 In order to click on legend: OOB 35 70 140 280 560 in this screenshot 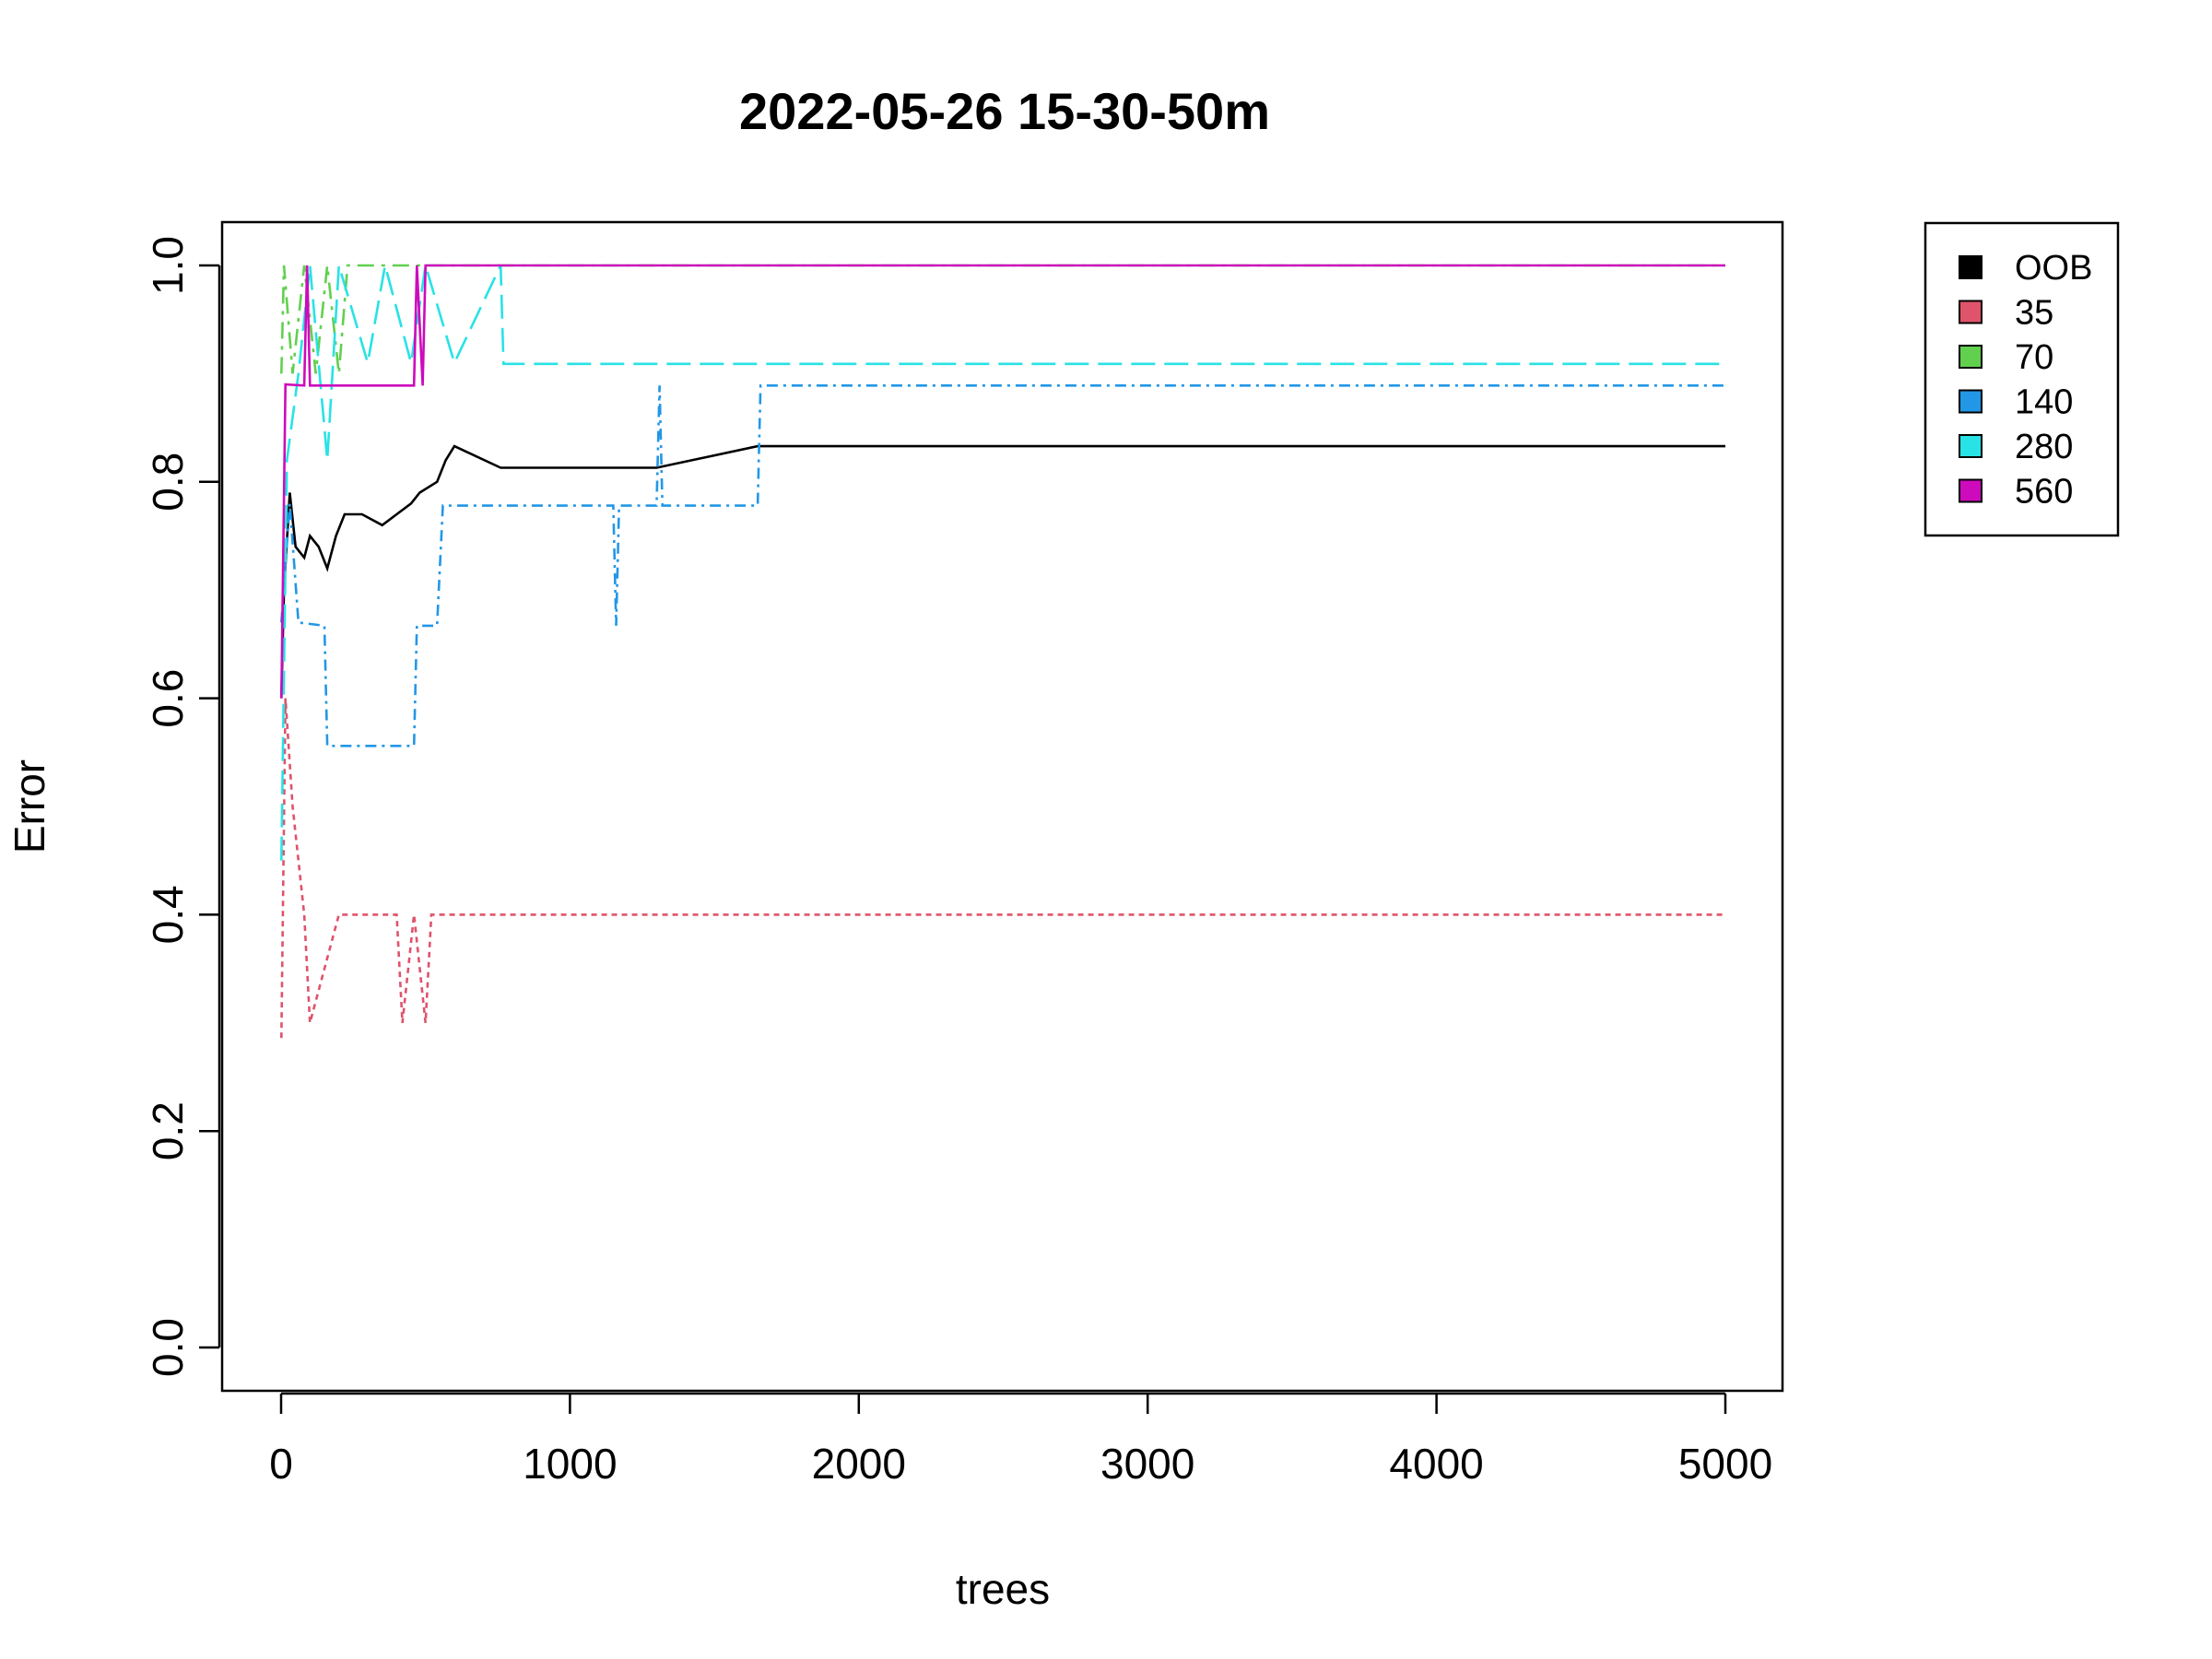, I will do `click(2022, 379)`.